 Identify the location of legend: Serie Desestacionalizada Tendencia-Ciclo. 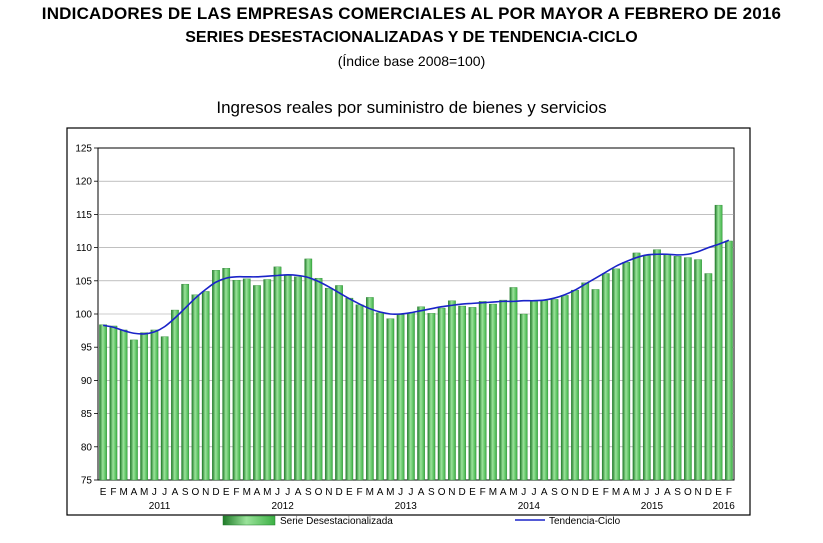
(421, 521).